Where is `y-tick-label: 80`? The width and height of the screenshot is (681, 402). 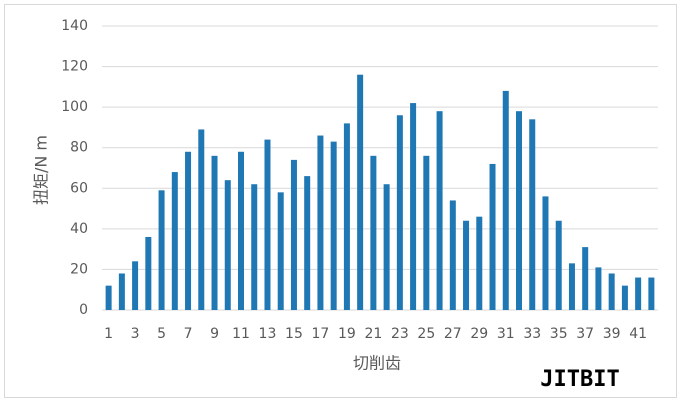
y-tick-label: 80 is located at coordinates (79, 148).